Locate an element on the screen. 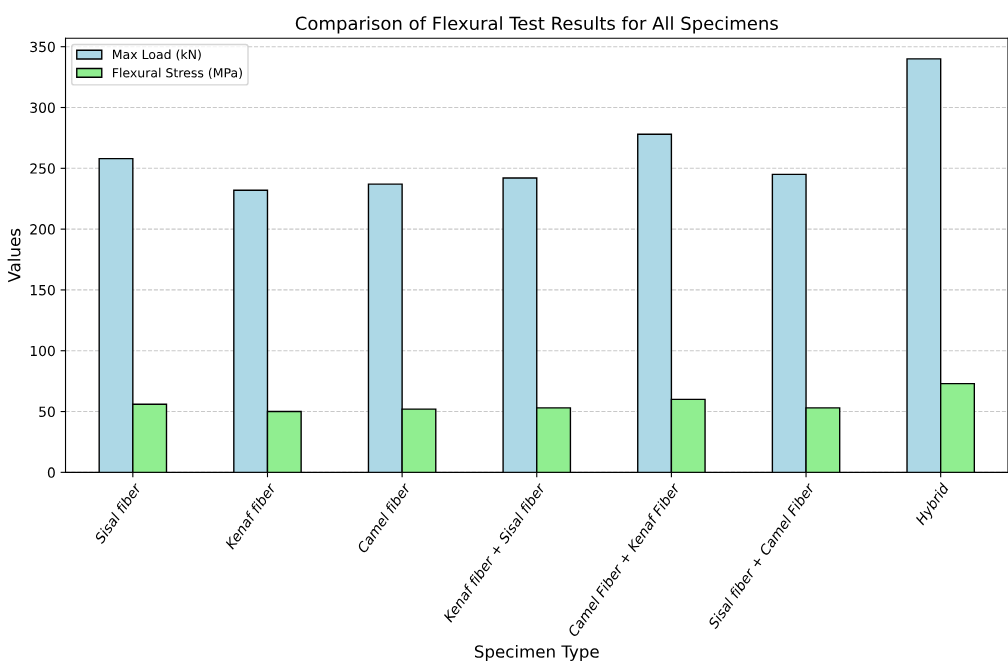 The image size is (1008, 670). y-tick-label: 150 is located at coordinates (42, 290).